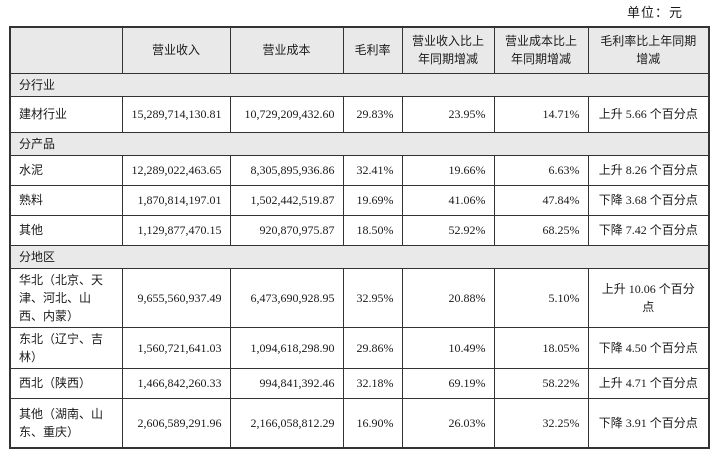 This screenshot has width=719, height=449. I want to click on cell-revenue: 1,560,721,641.03, so click(176, 347).